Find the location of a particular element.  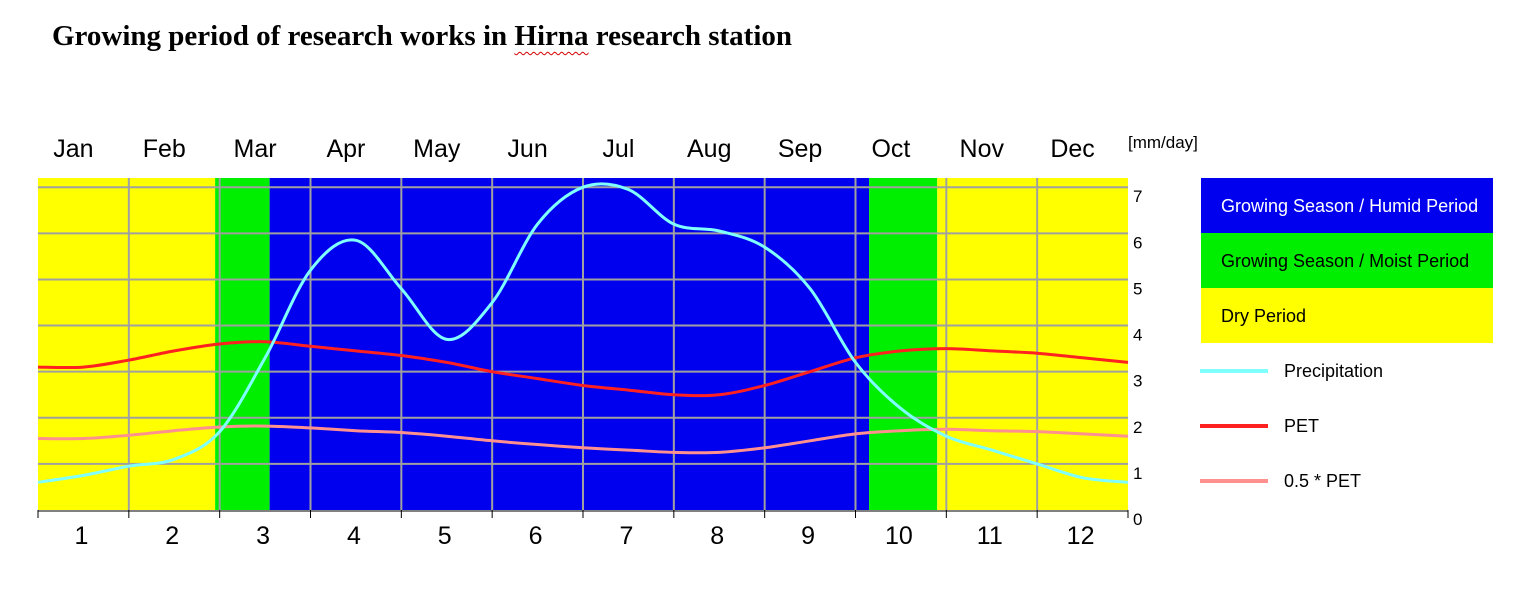

x-tick-label-9: 9 is located at coordinates (808, 536).